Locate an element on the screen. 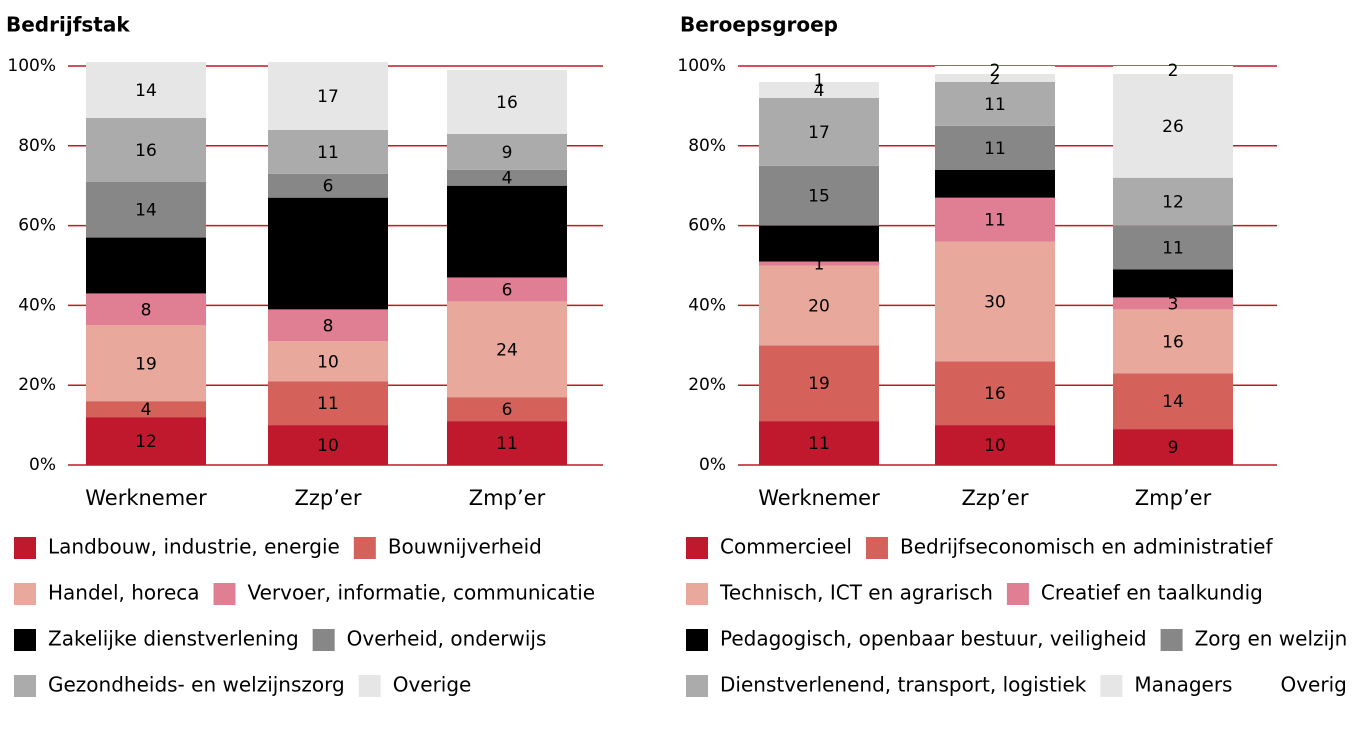 This screenshot has height=742, width=1363. x-tick-label: Zmp’er is located at coordinates (1173, 498).